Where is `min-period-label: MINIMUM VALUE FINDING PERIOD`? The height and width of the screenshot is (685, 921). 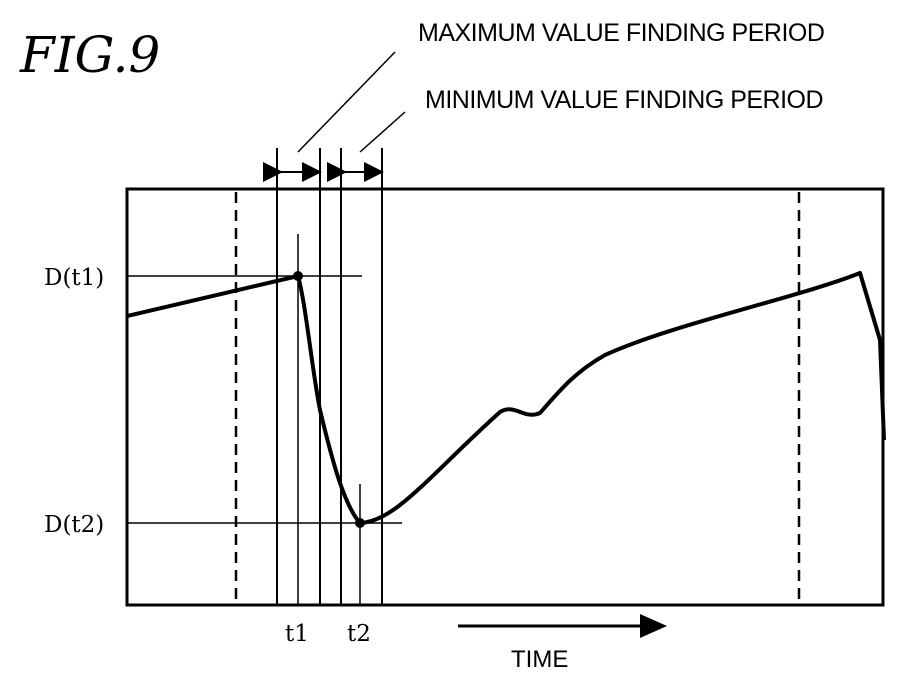
min-period-label: MINIMUM VALUE FINDING PERIOD is located at coordinates (624, 100).